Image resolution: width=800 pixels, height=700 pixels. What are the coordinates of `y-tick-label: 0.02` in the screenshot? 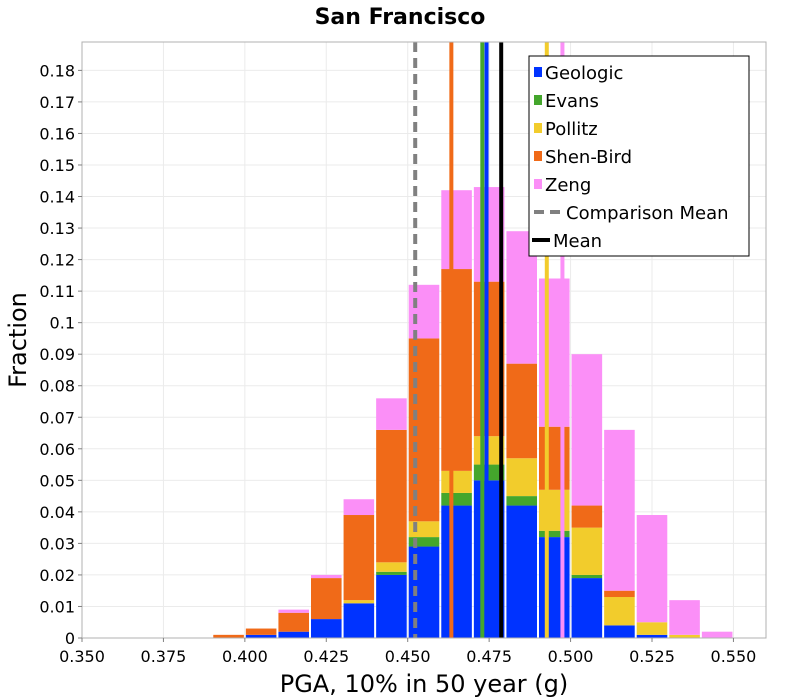 It's located at (57, 575).